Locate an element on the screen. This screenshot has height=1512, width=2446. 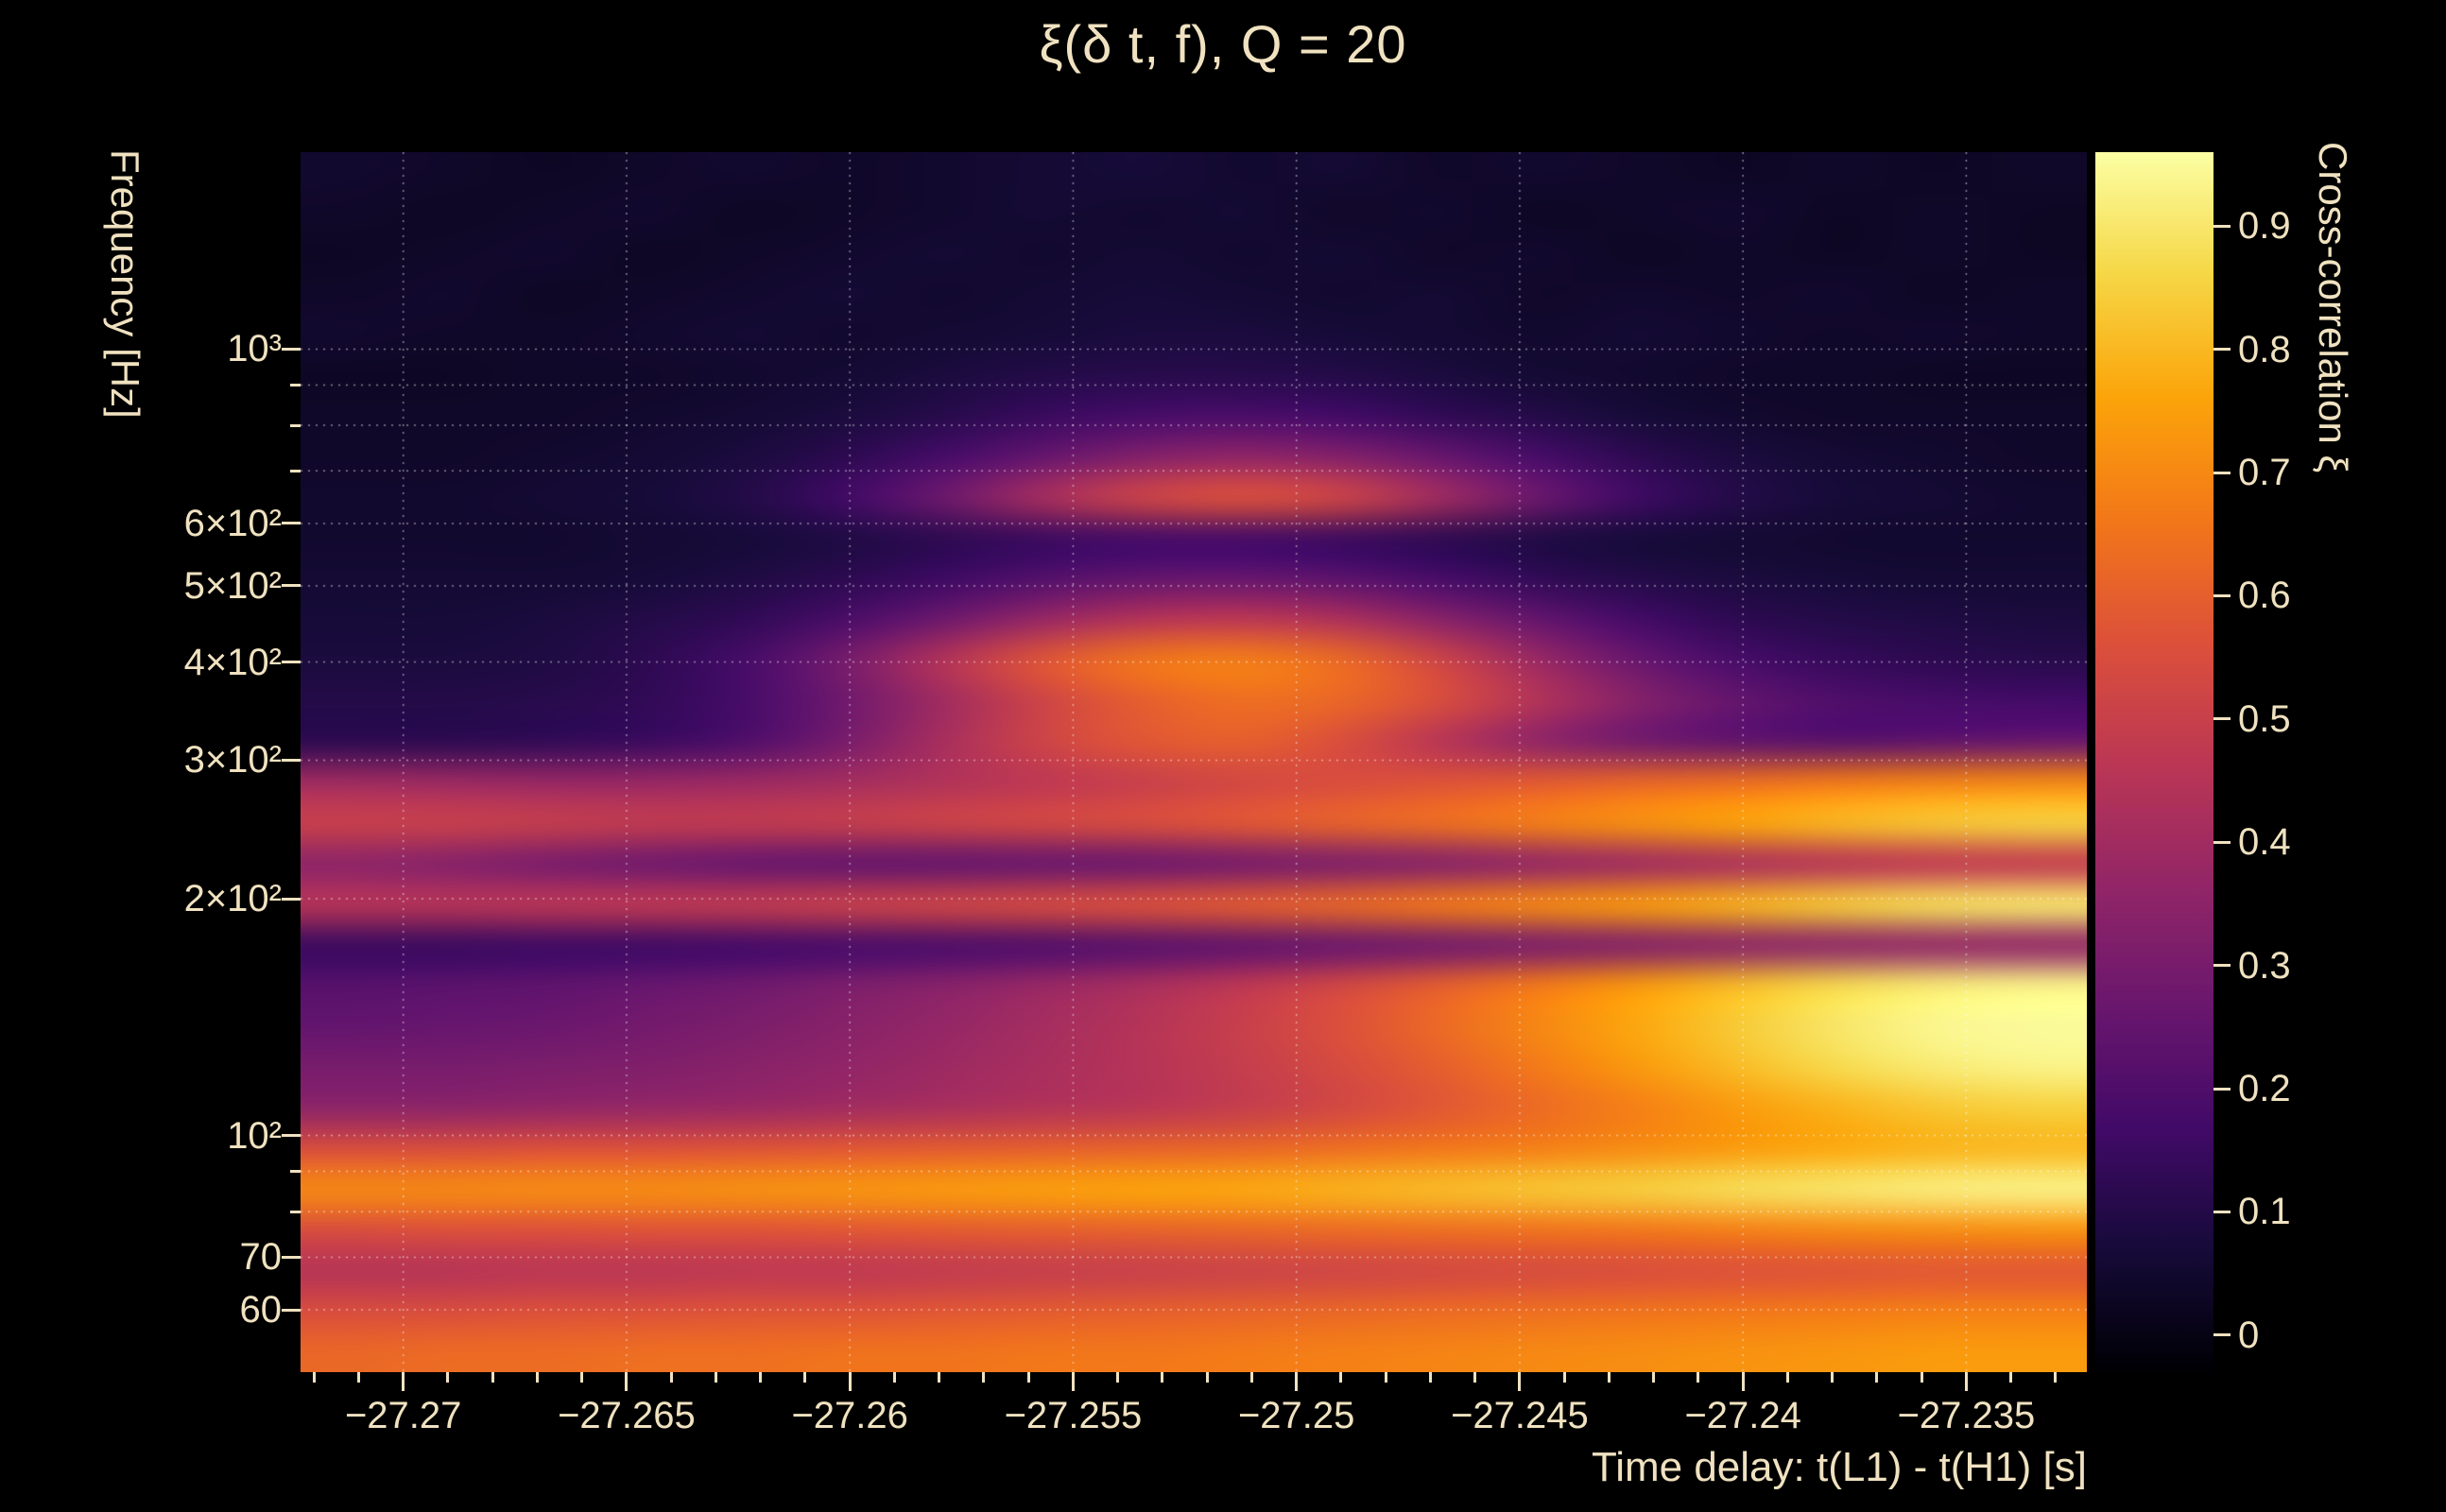
colorbar-tick-label: 0.2 is located at coordinates (2264, 1089).